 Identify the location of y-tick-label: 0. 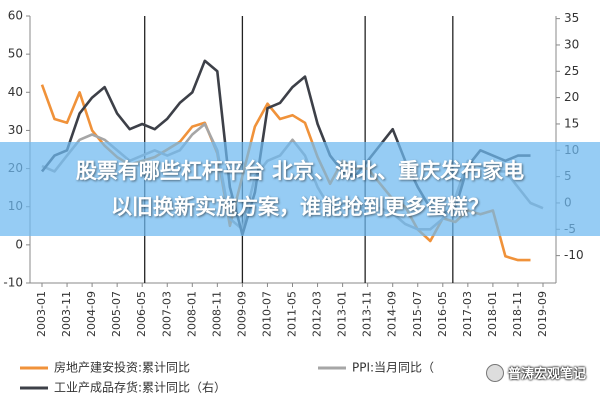
(19, 244).